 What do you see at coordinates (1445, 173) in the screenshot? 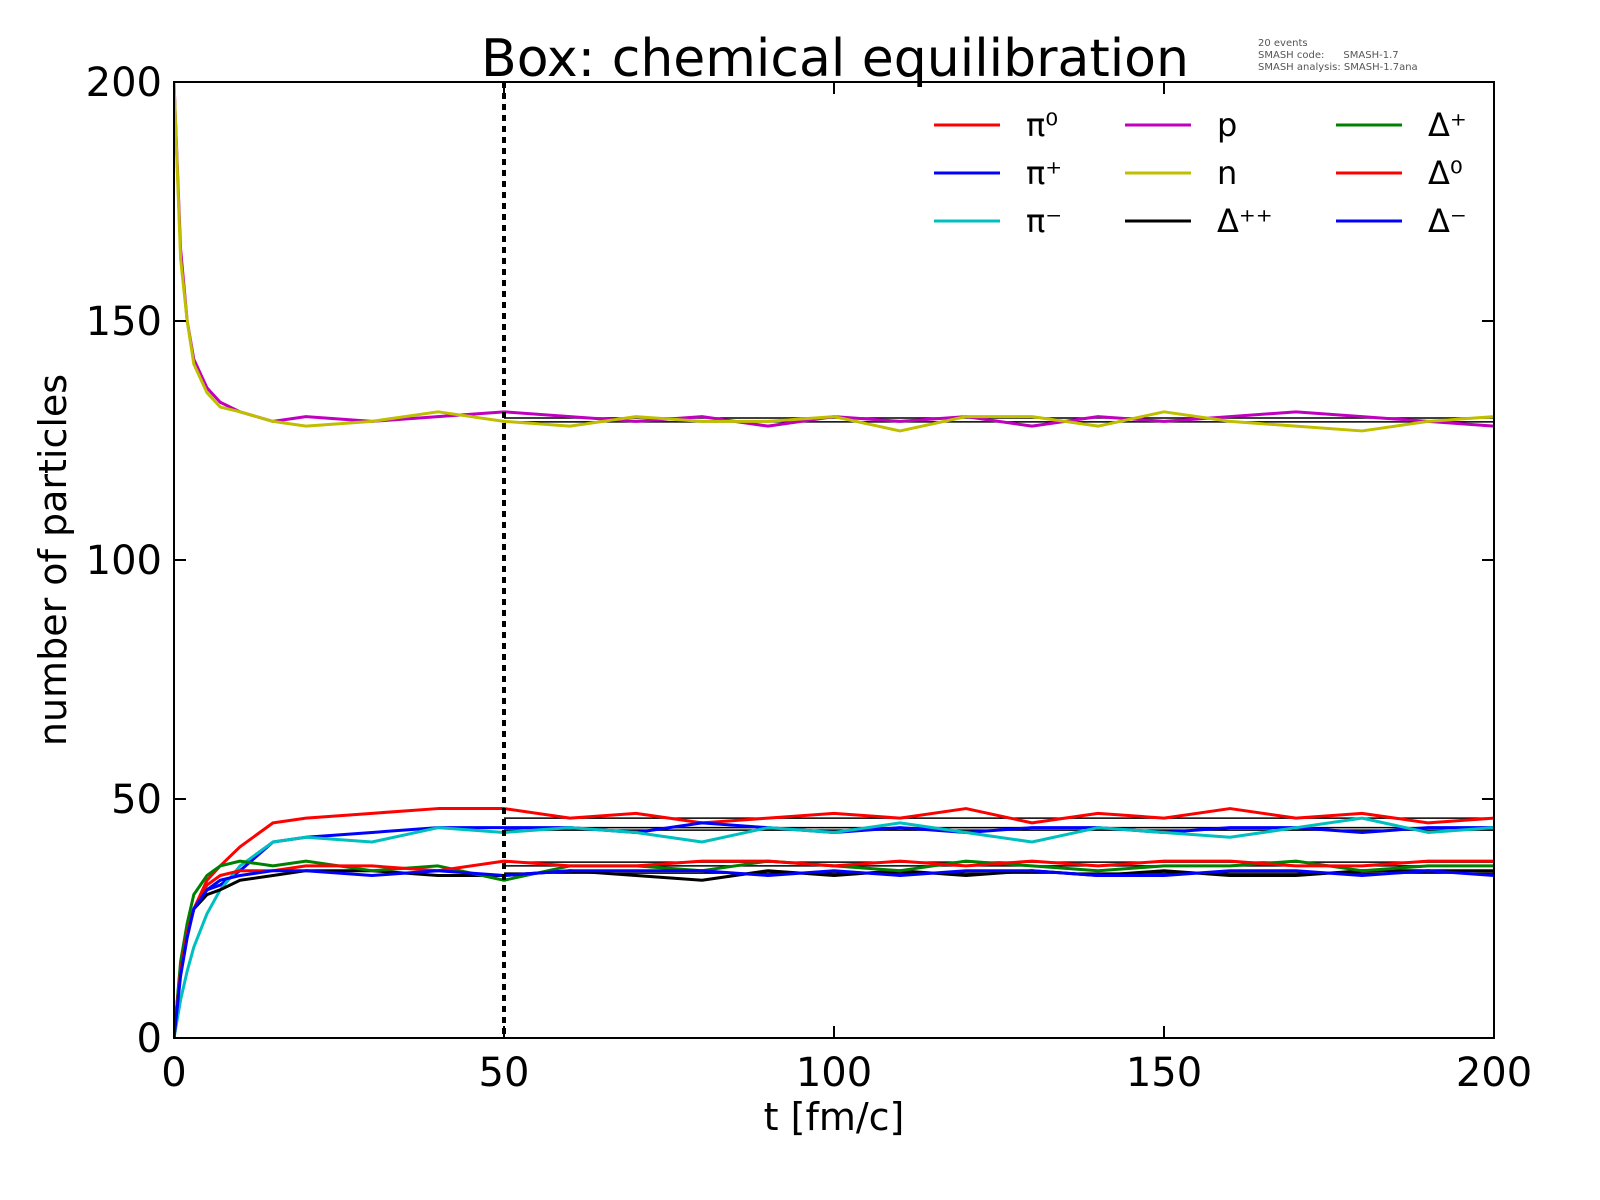
I see `legend-label: Δ⁰` at bounding box center [1445, 173].